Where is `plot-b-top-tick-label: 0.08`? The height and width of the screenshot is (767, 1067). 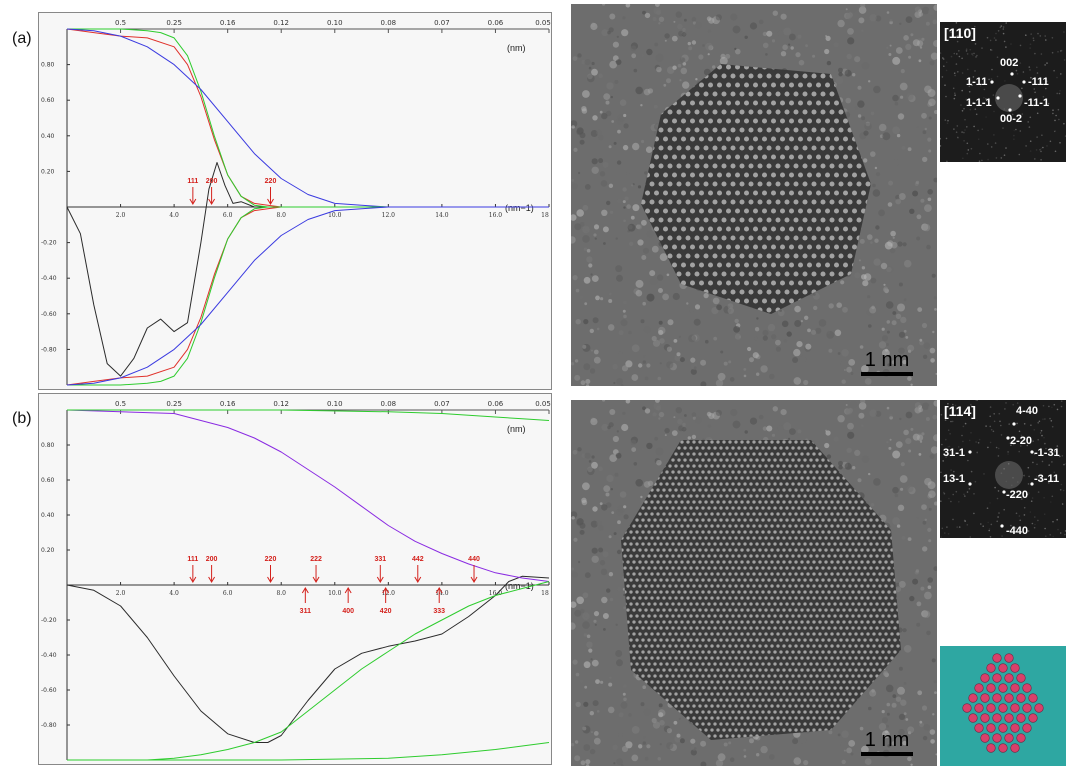
plot-b-top-tick-label: 0.08 is located at coordinates (389, 404).